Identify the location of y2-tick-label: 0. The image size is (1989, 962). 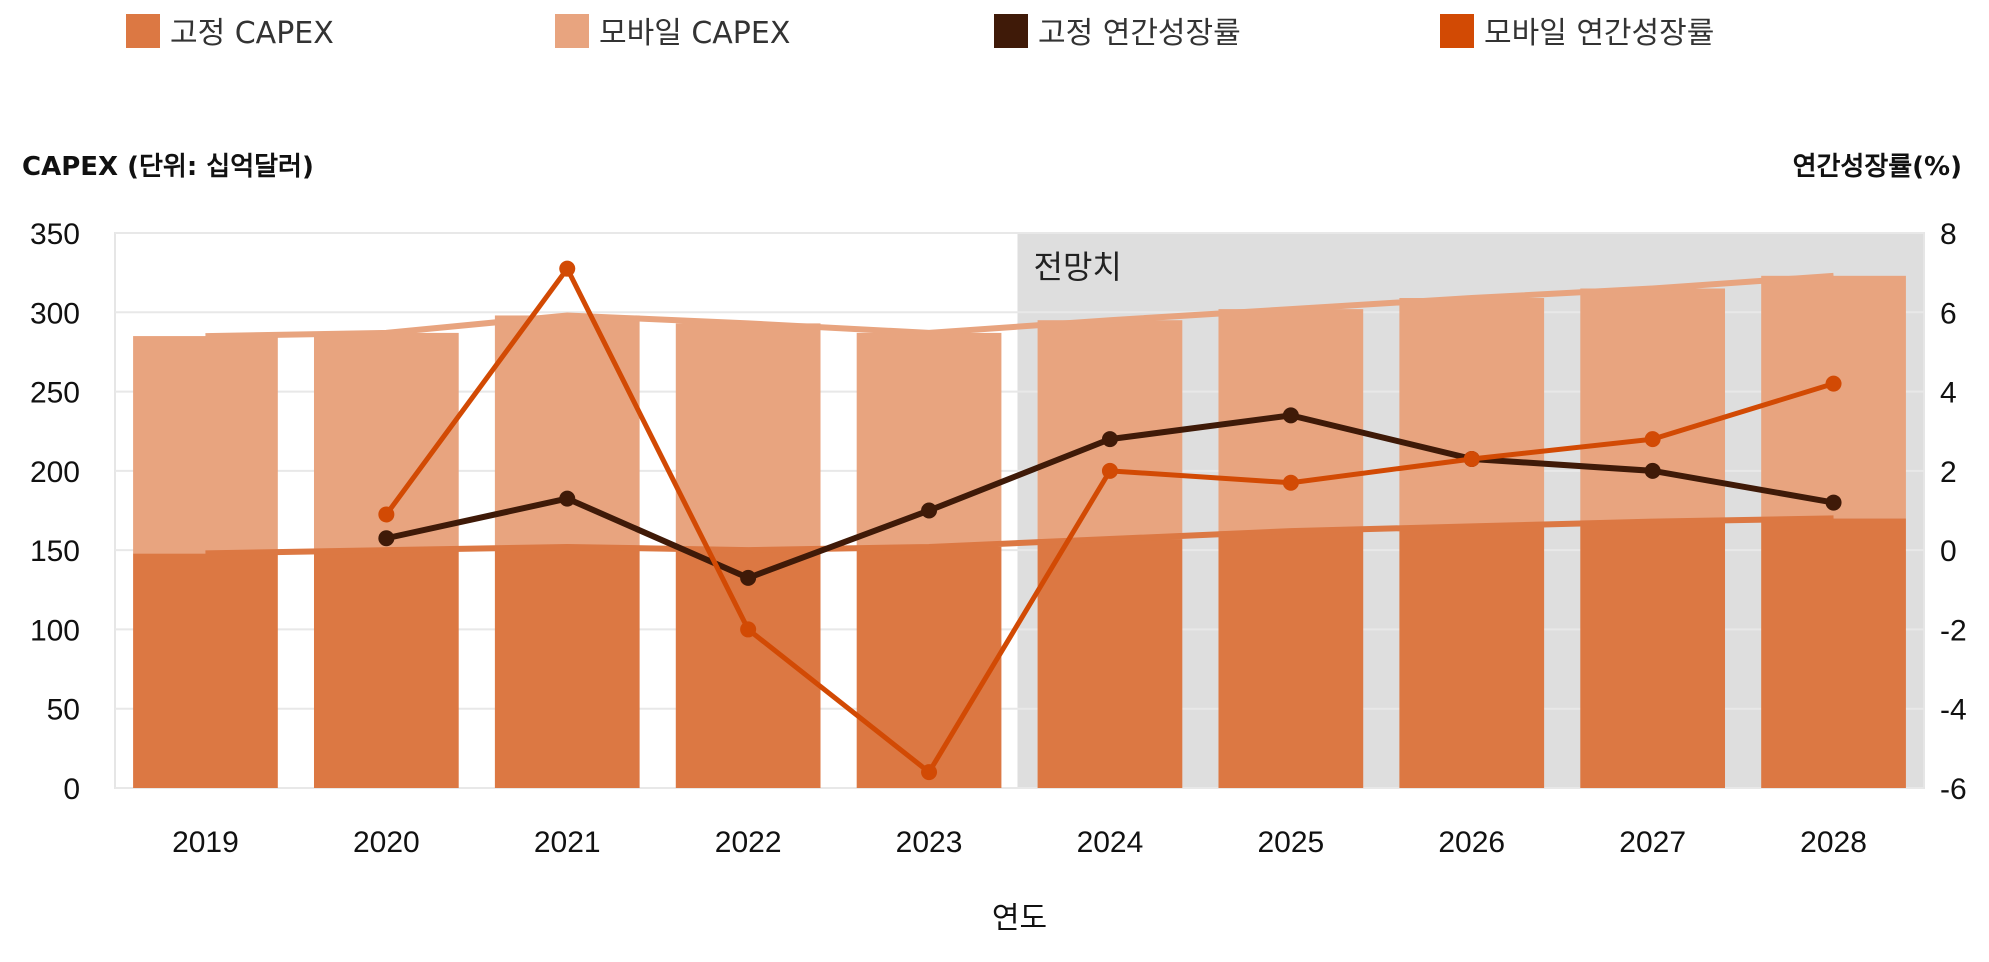
(1948, 551).